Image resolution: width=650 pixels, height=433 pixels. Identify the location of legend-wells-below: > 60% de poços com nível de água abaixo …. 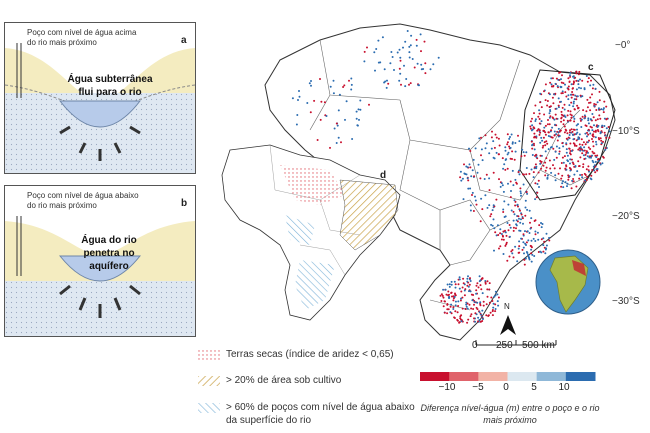
(320, 414).